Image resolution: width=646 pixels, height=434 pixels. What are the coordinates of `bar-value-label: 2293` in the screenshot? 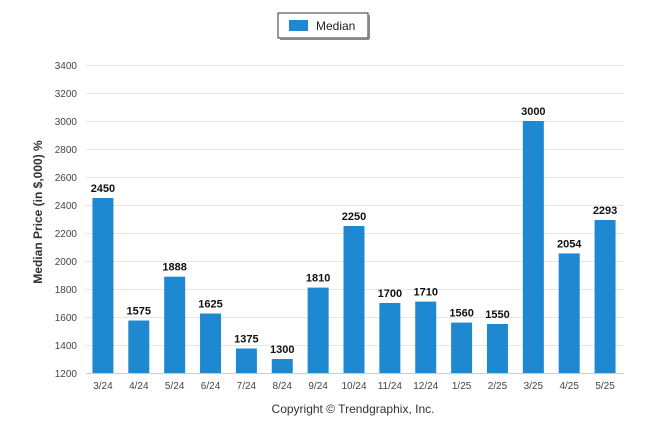 It's located at (605, 211).